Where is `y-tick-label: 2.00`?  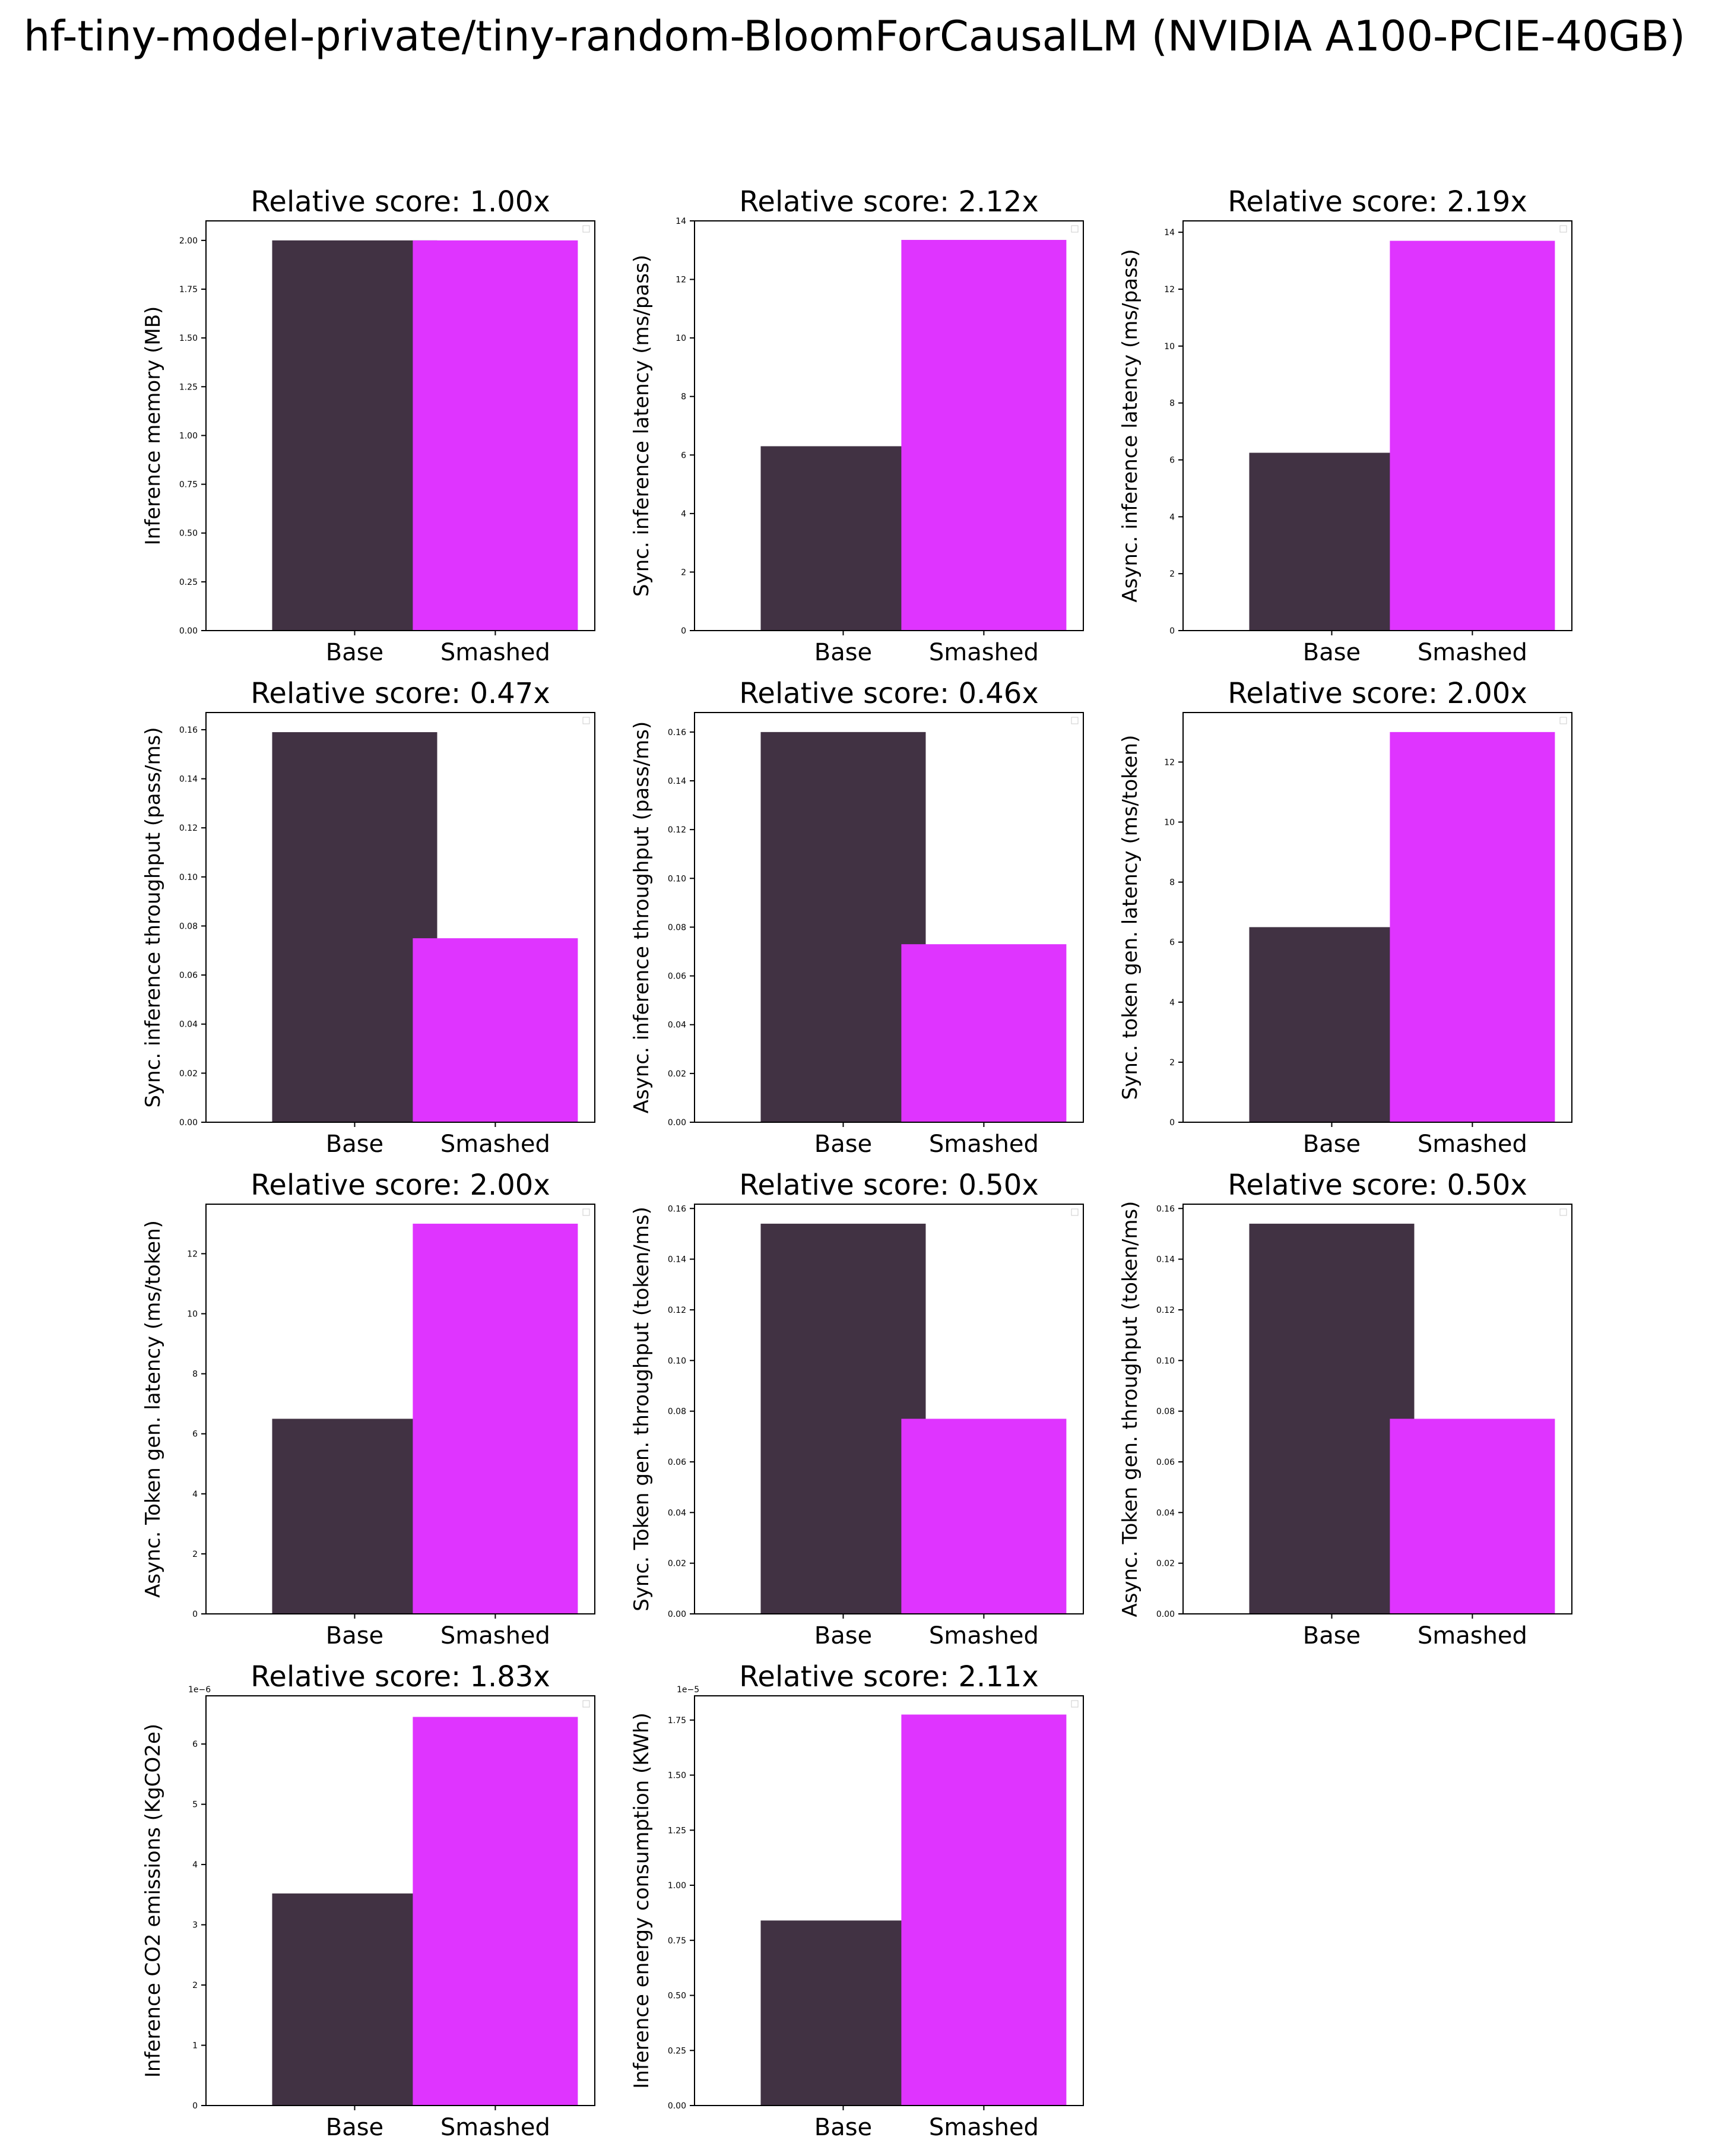 y-tick-label: 2.00 is located at coordinates (188, 241).